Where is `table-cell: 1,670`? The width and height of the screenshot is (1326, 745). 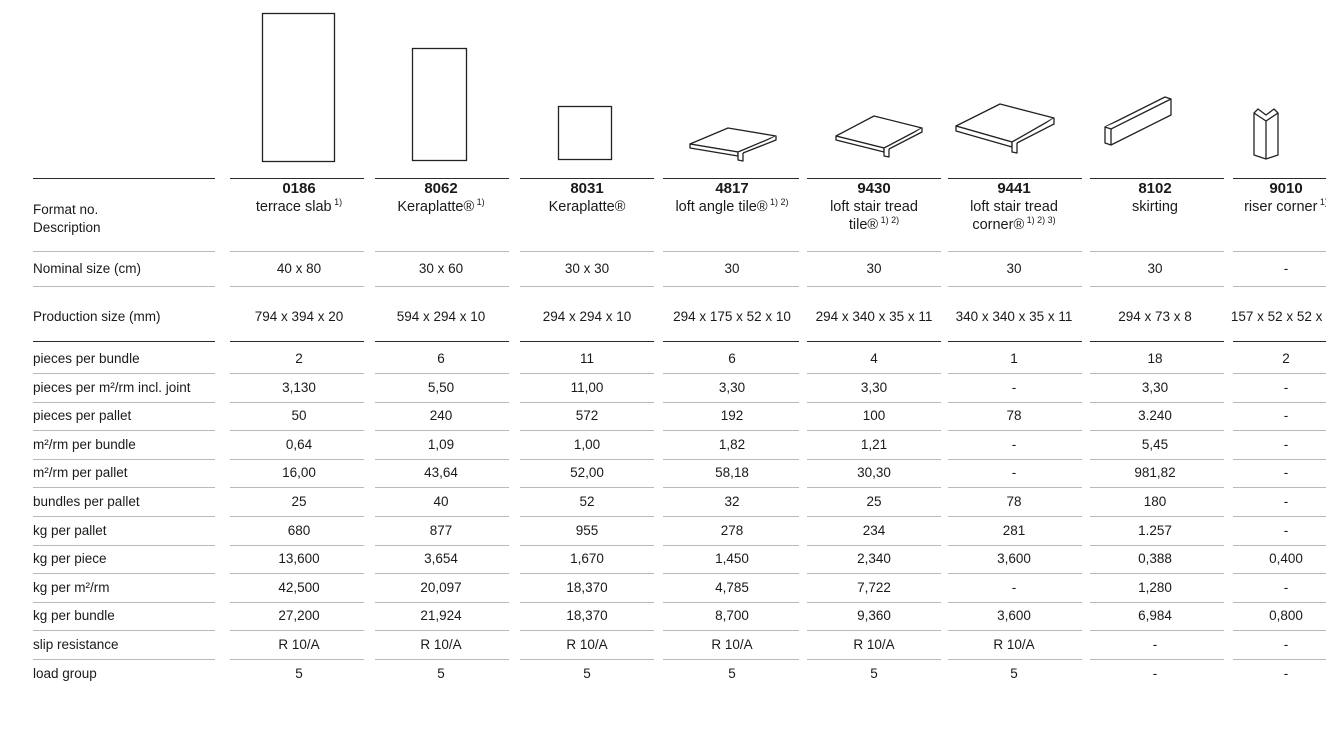
table-cell: 1,670 is located at coordinates (587, 558).